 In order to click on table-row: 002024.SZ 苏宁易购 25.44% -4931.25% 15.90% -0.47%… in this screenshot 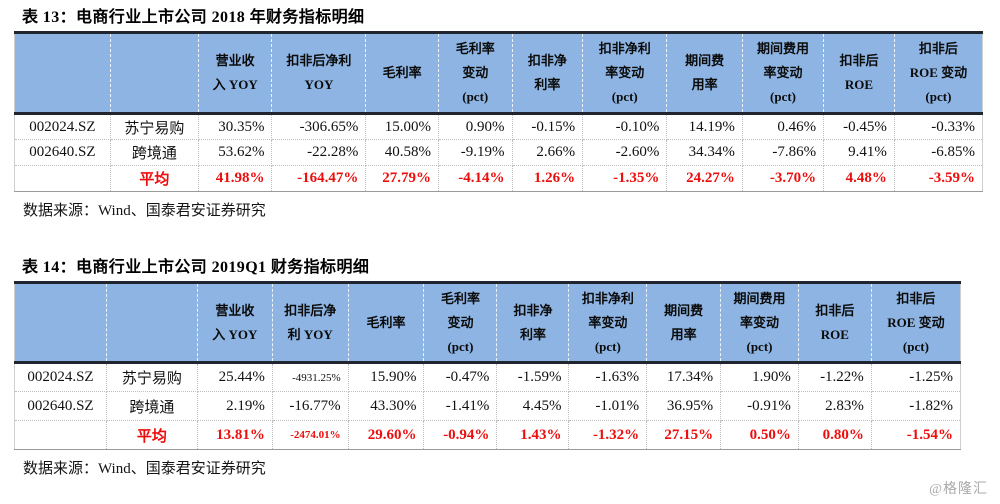, I will do `click(487, 377)`.